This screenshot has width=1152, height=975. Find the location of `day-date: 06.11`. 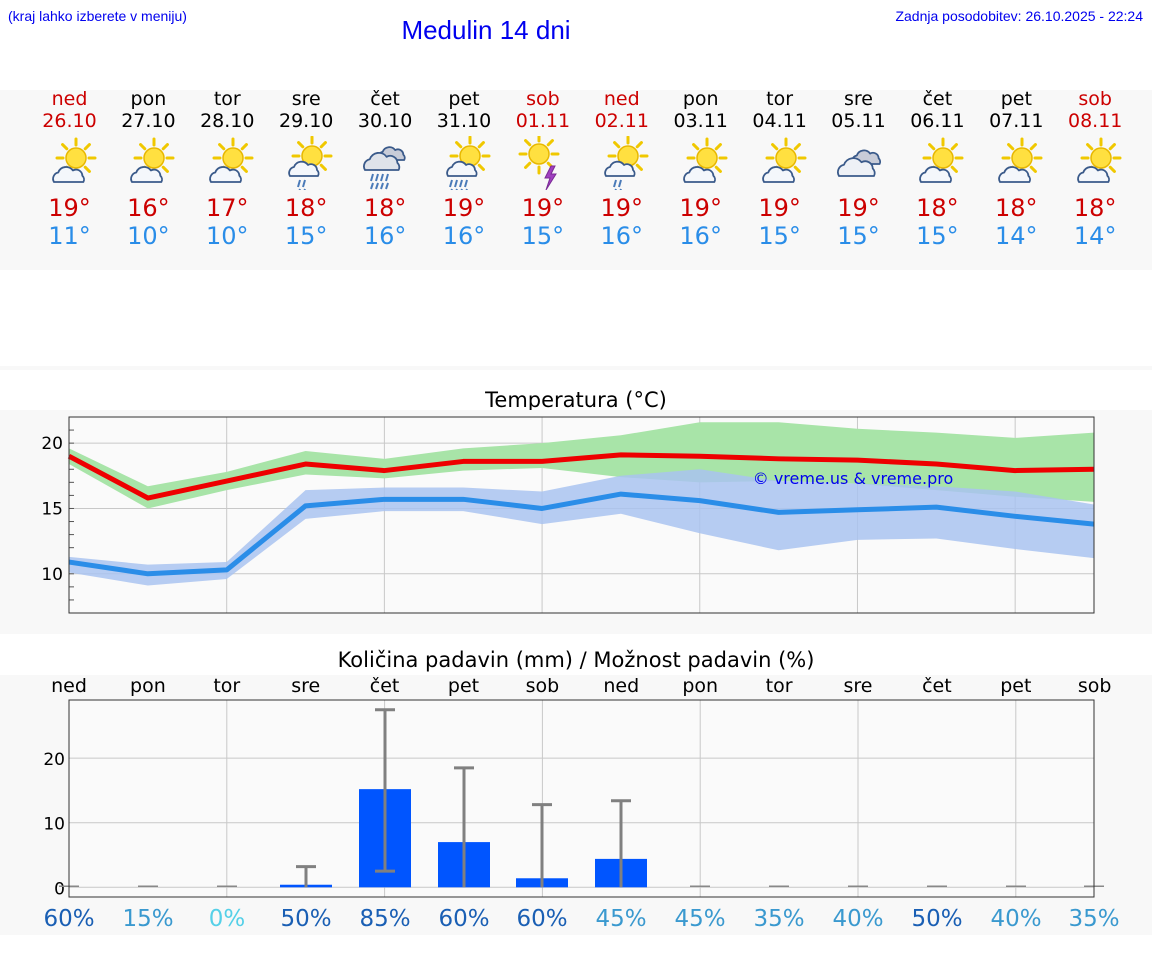

day-date: 06.11 is located at coordinates (937, 121).